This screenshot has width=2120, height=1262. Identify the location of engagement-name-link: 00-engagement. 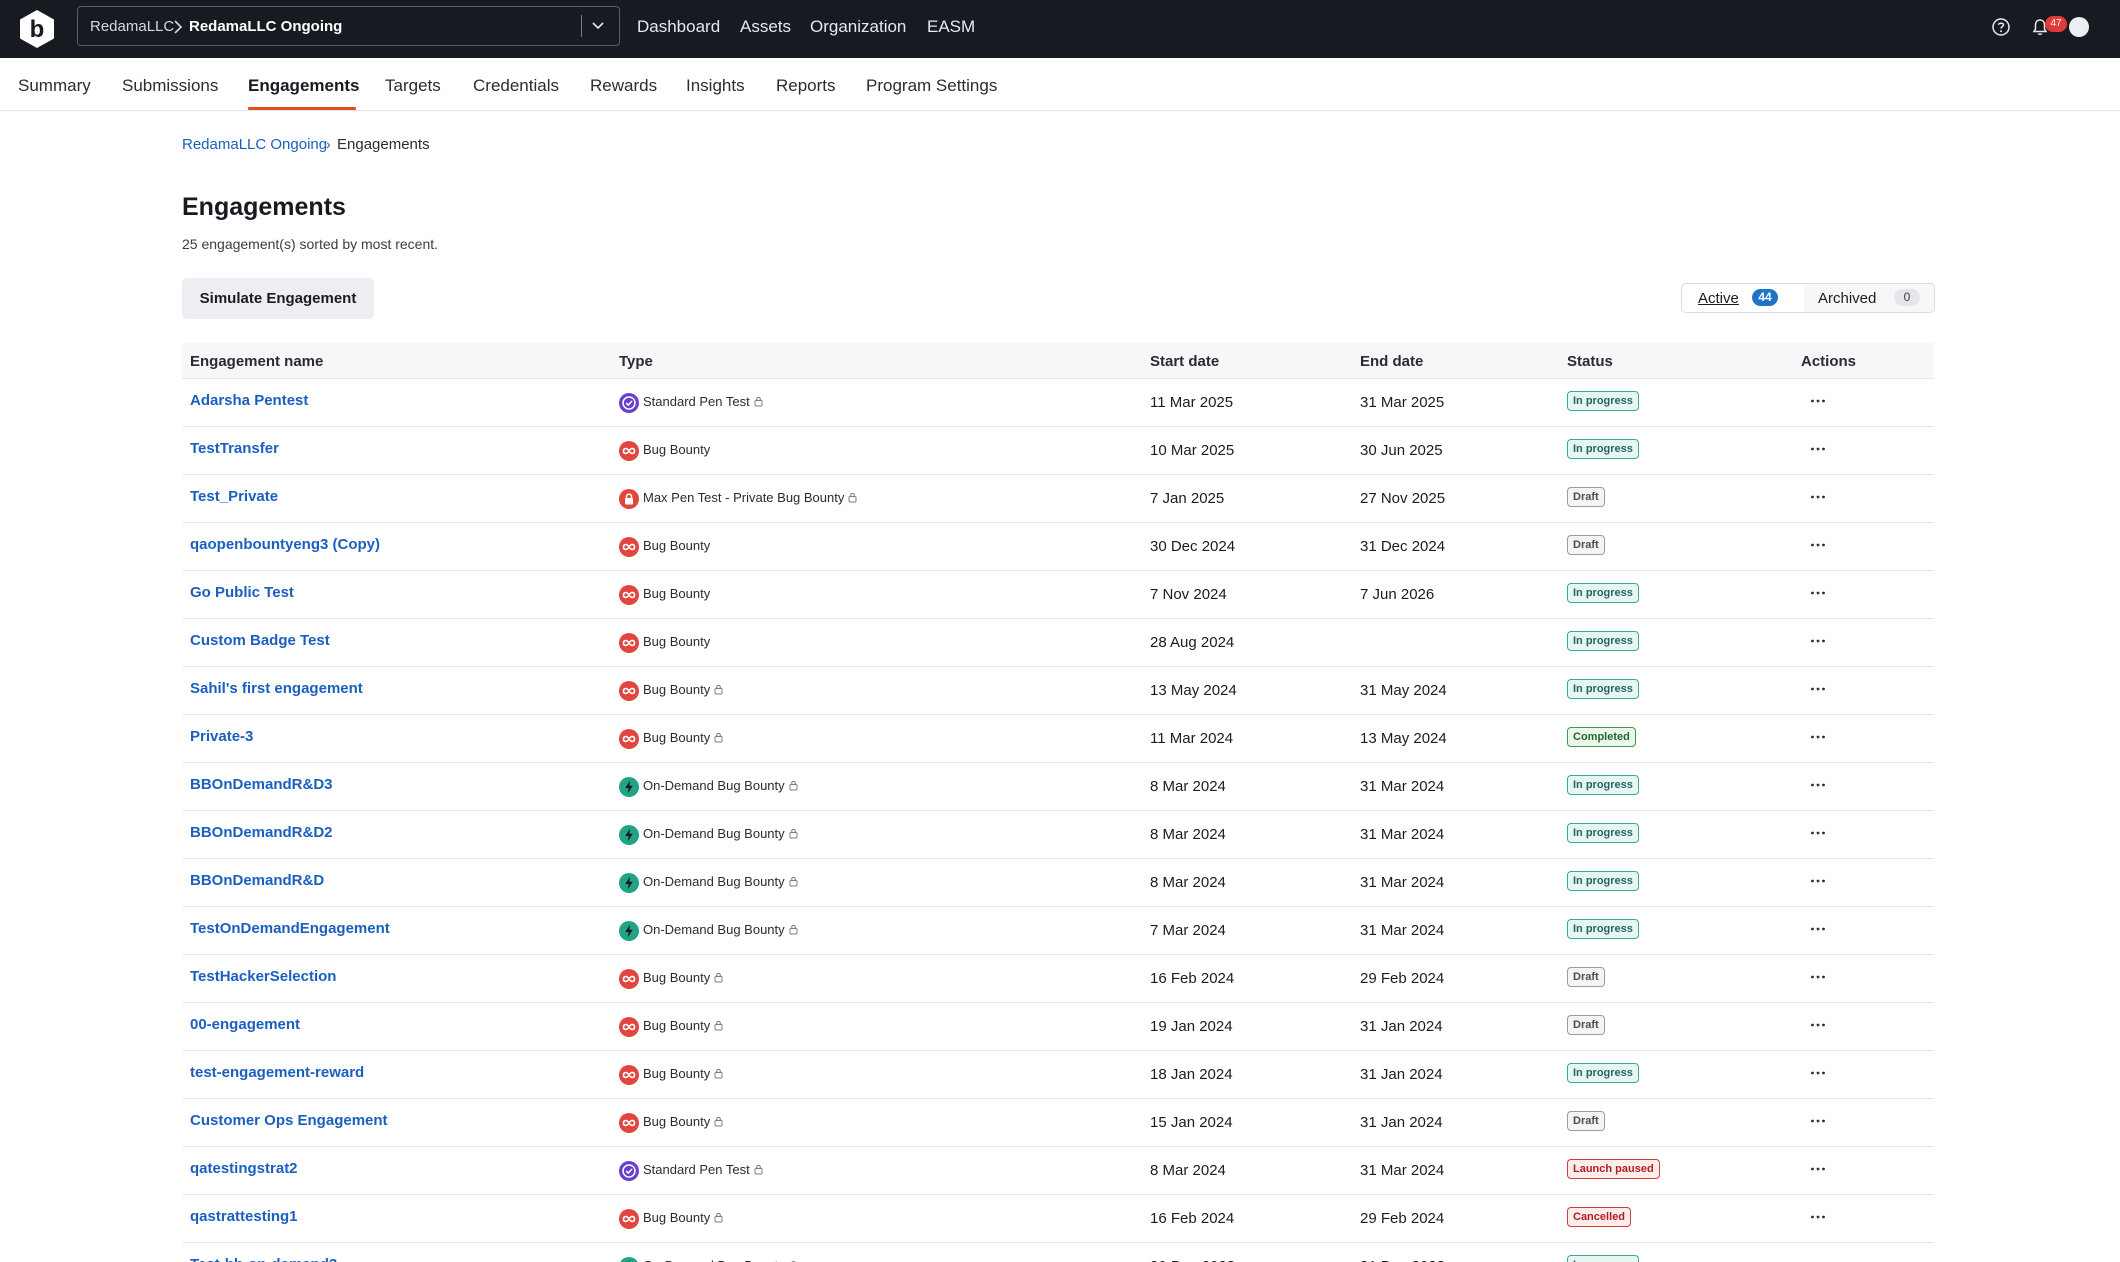
(245, 1024).